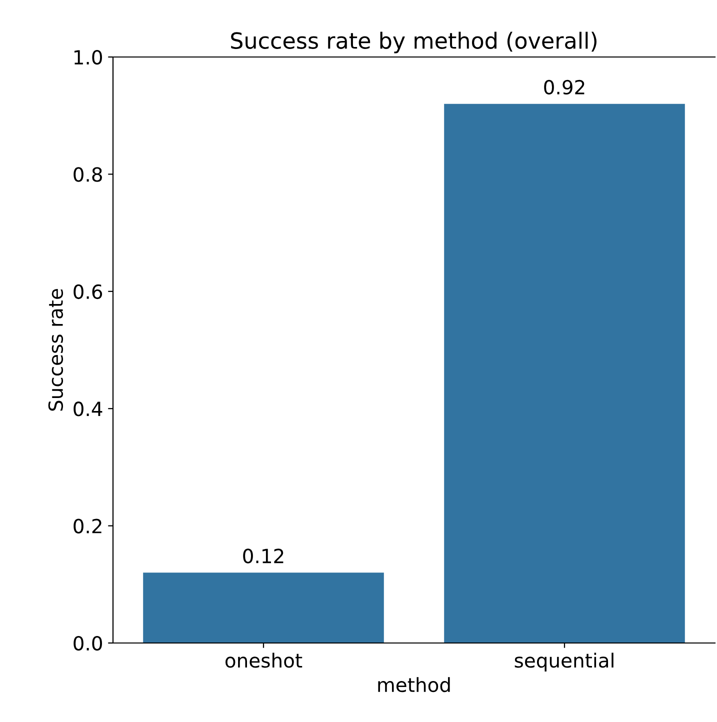 Image resolution: width=717 pixels, height=722 pixels. Describe the element at coordinates (564, 87) in the screenshot. I see `data-label: 0.92` at that location.